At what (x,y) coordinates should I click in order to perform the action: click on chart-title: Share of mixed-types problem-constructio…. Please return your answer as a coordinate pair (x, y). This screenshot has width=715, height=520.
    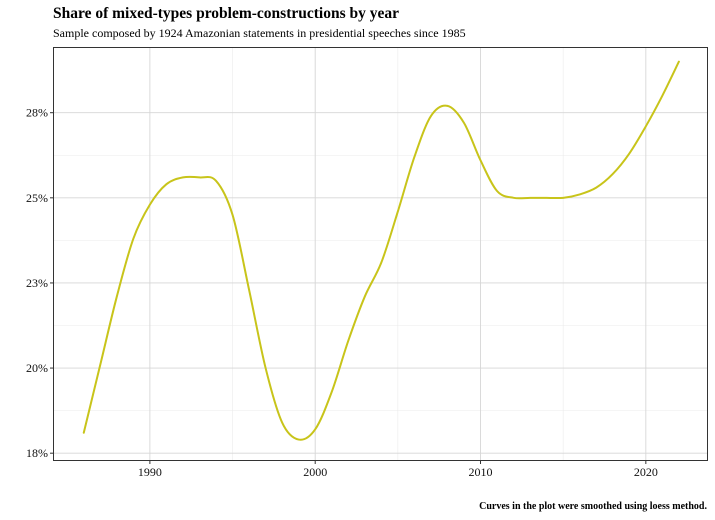
    Looking at the image, I should click on (226, 13).